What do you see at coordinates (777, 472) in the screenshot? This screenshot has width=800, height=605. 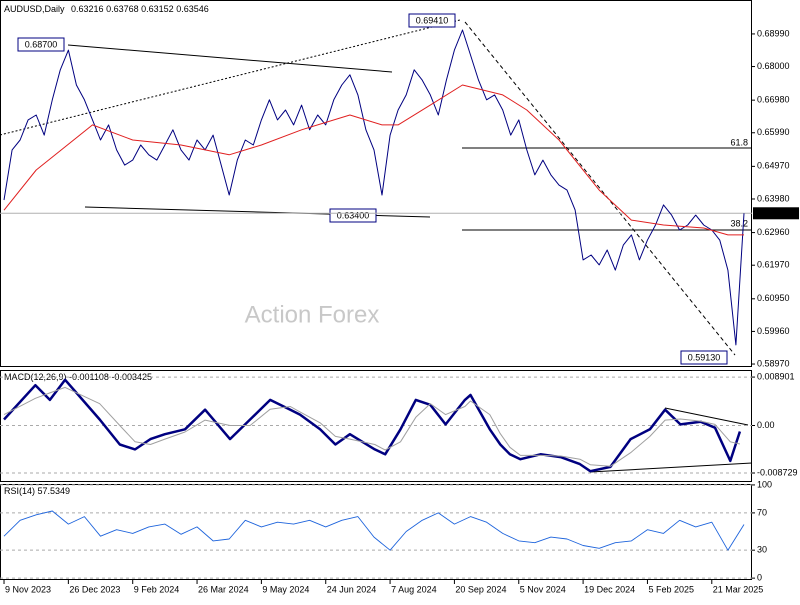 I see `y-tick-label: -0.008729` at bounding box center [777, 472].